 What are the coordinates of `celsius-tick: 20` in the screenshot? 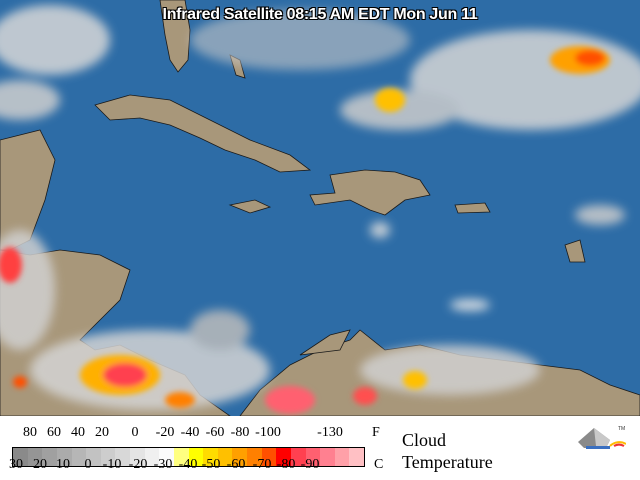 It's located at (40, 464).